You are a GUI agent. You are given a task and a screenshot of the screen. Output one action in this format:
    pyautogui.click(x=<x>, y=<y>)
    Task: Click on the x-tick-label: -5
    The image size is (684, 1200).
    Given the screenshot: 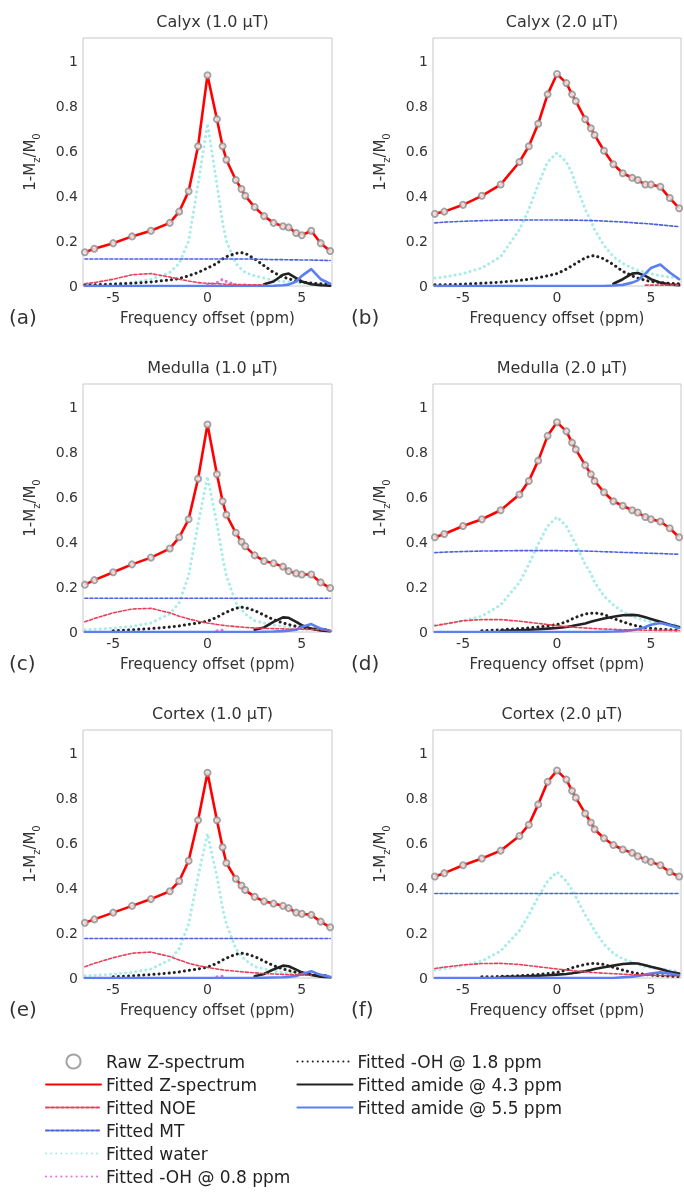 What is the action you would take?
    pyautogui.click(x=113, y=989)
    